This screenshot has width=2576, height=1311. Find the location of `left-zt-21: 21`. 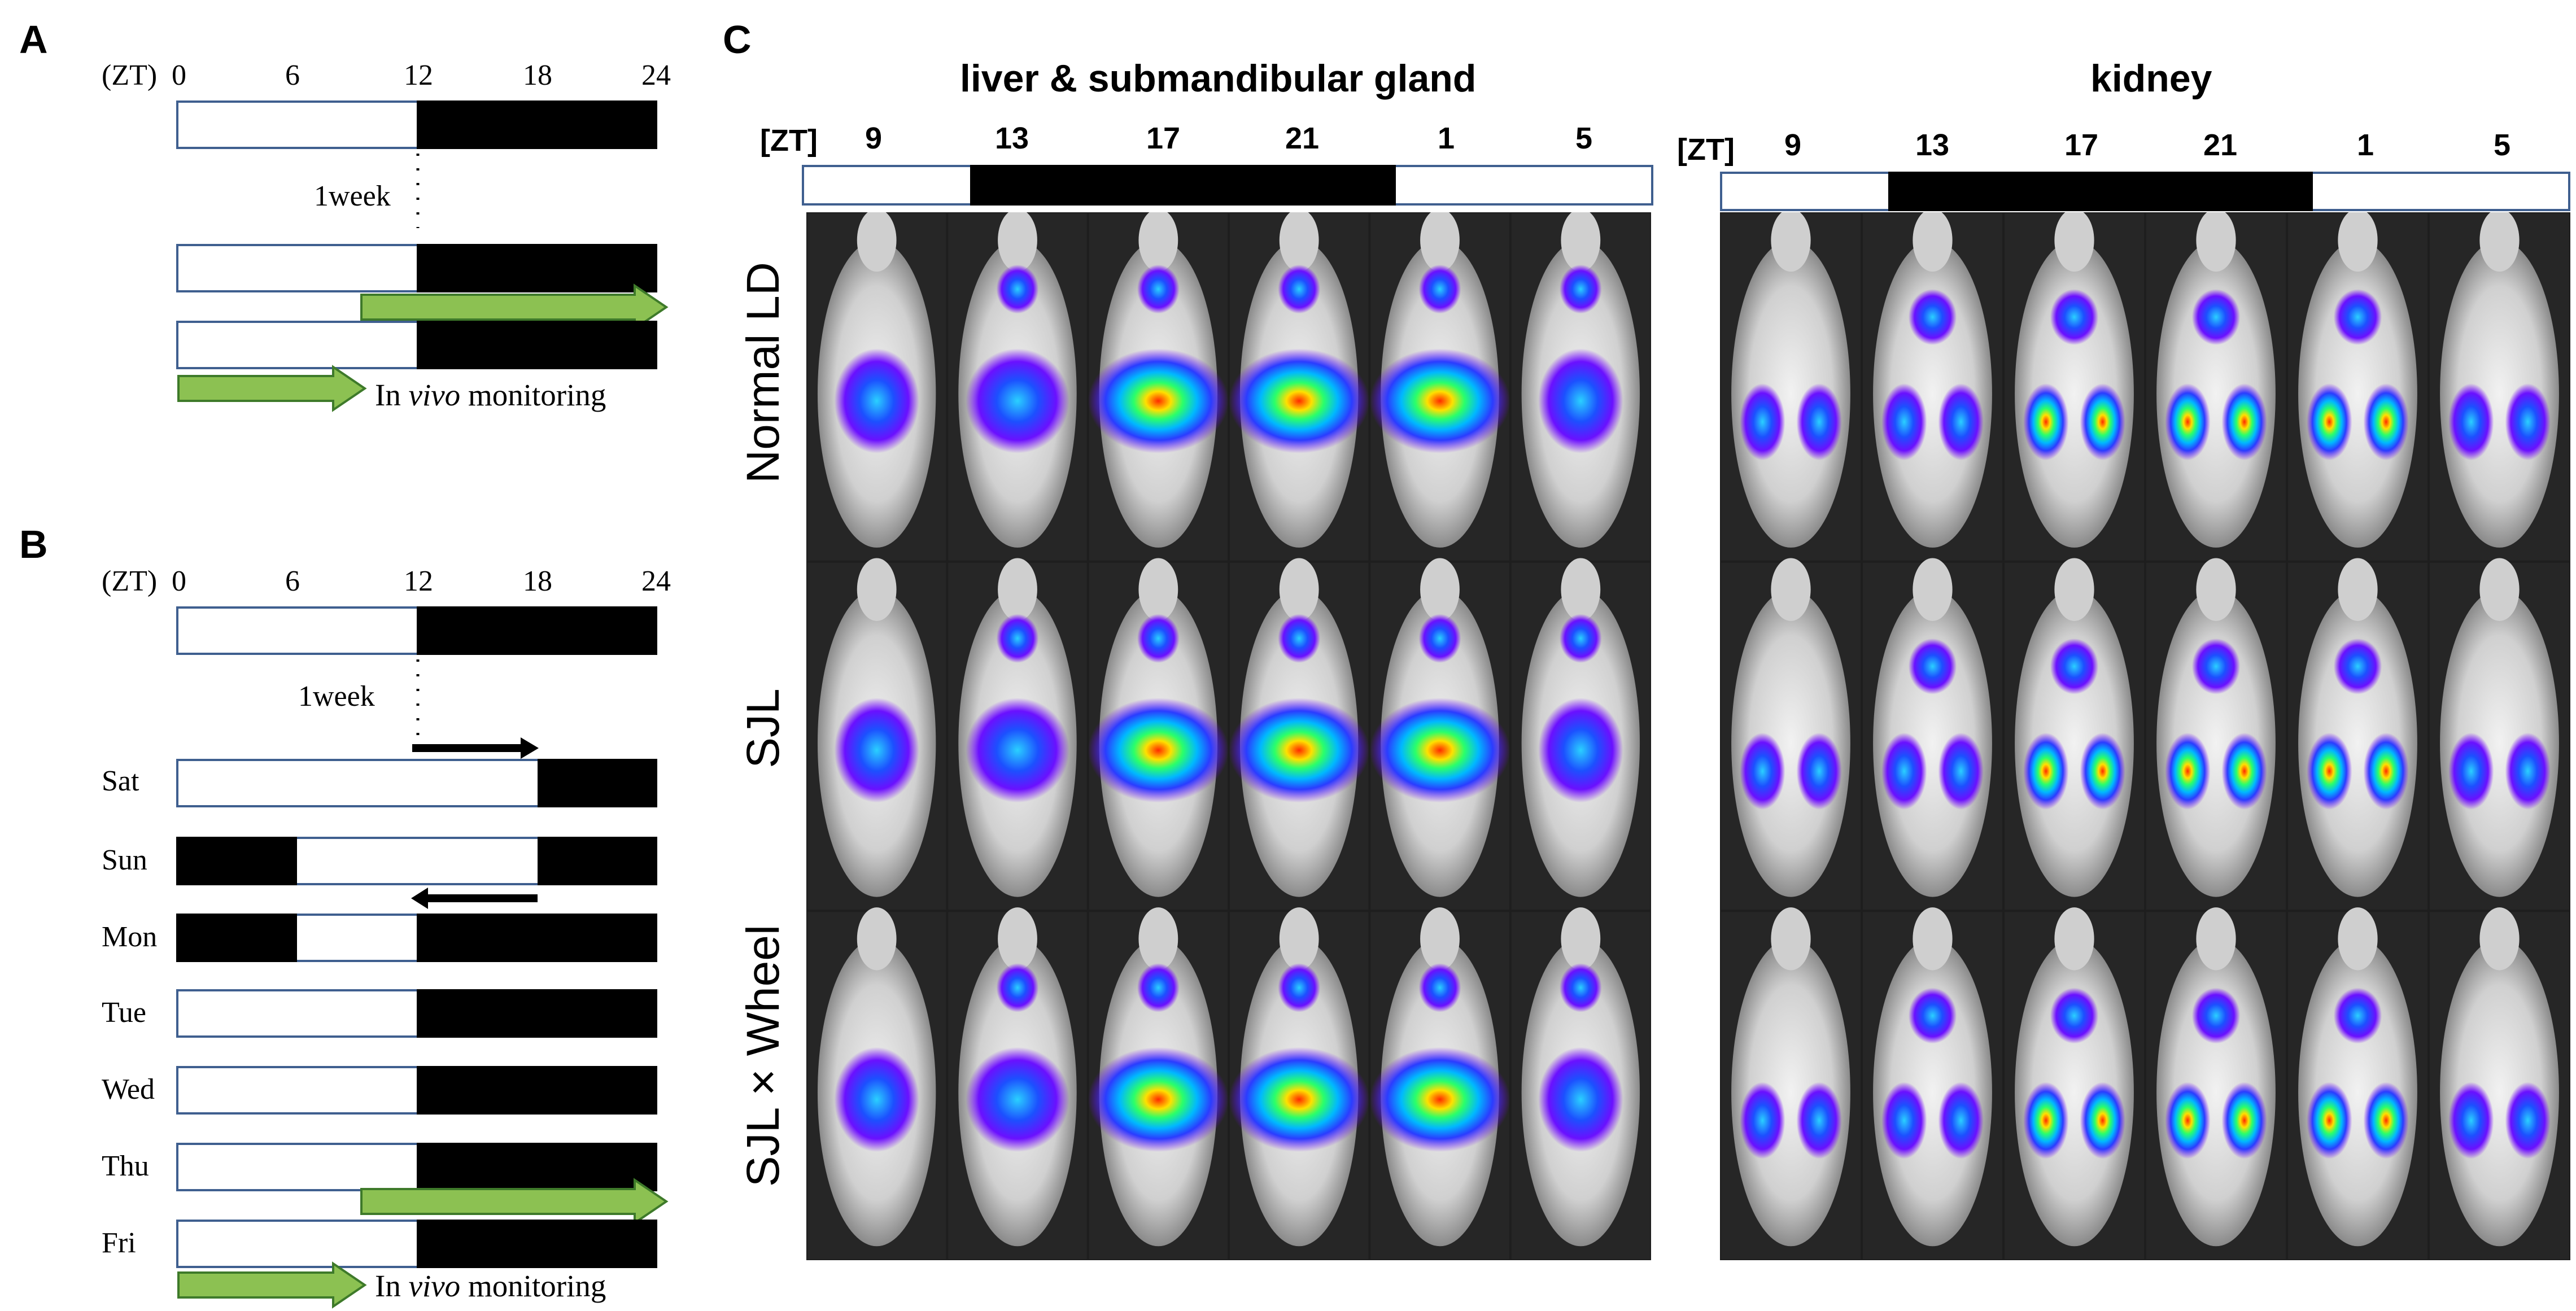

left-zt-21: 21 is located at coordinates (1302, 138).